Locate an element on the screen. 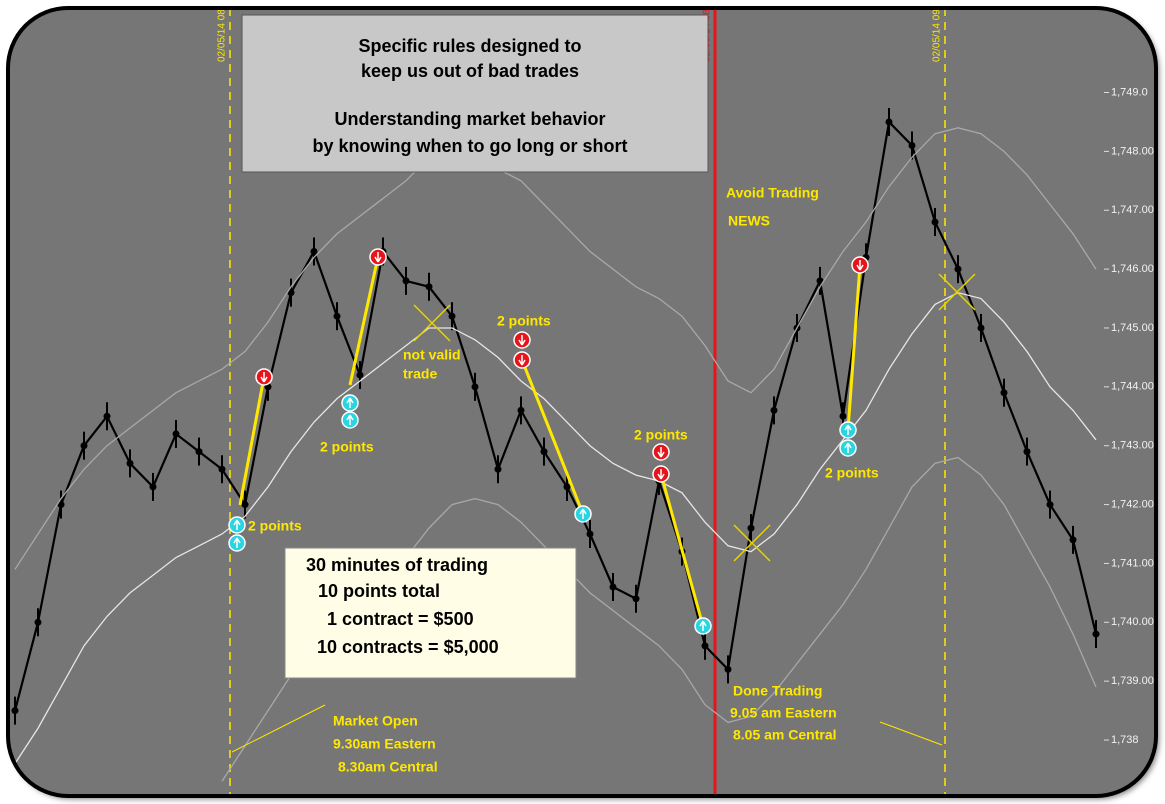 The image size is (1165, 804). y-tick-label: 1,747.00 is located at coordinates (1132, 210).